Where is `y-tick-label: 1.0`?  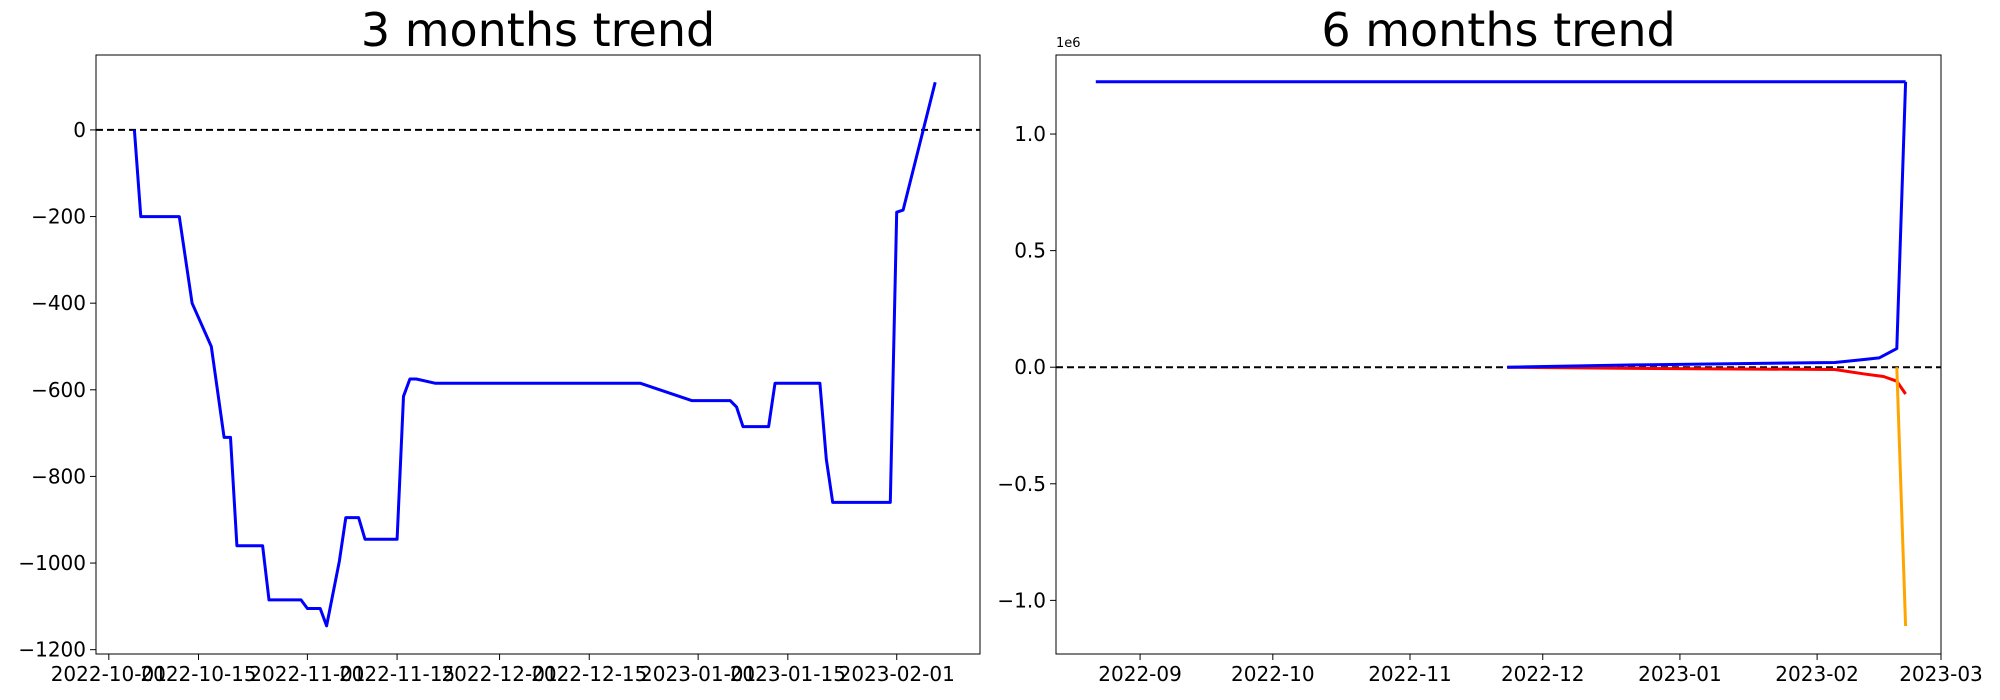
y-tick-label: 1.0 is located at coordinates (1030, 134).